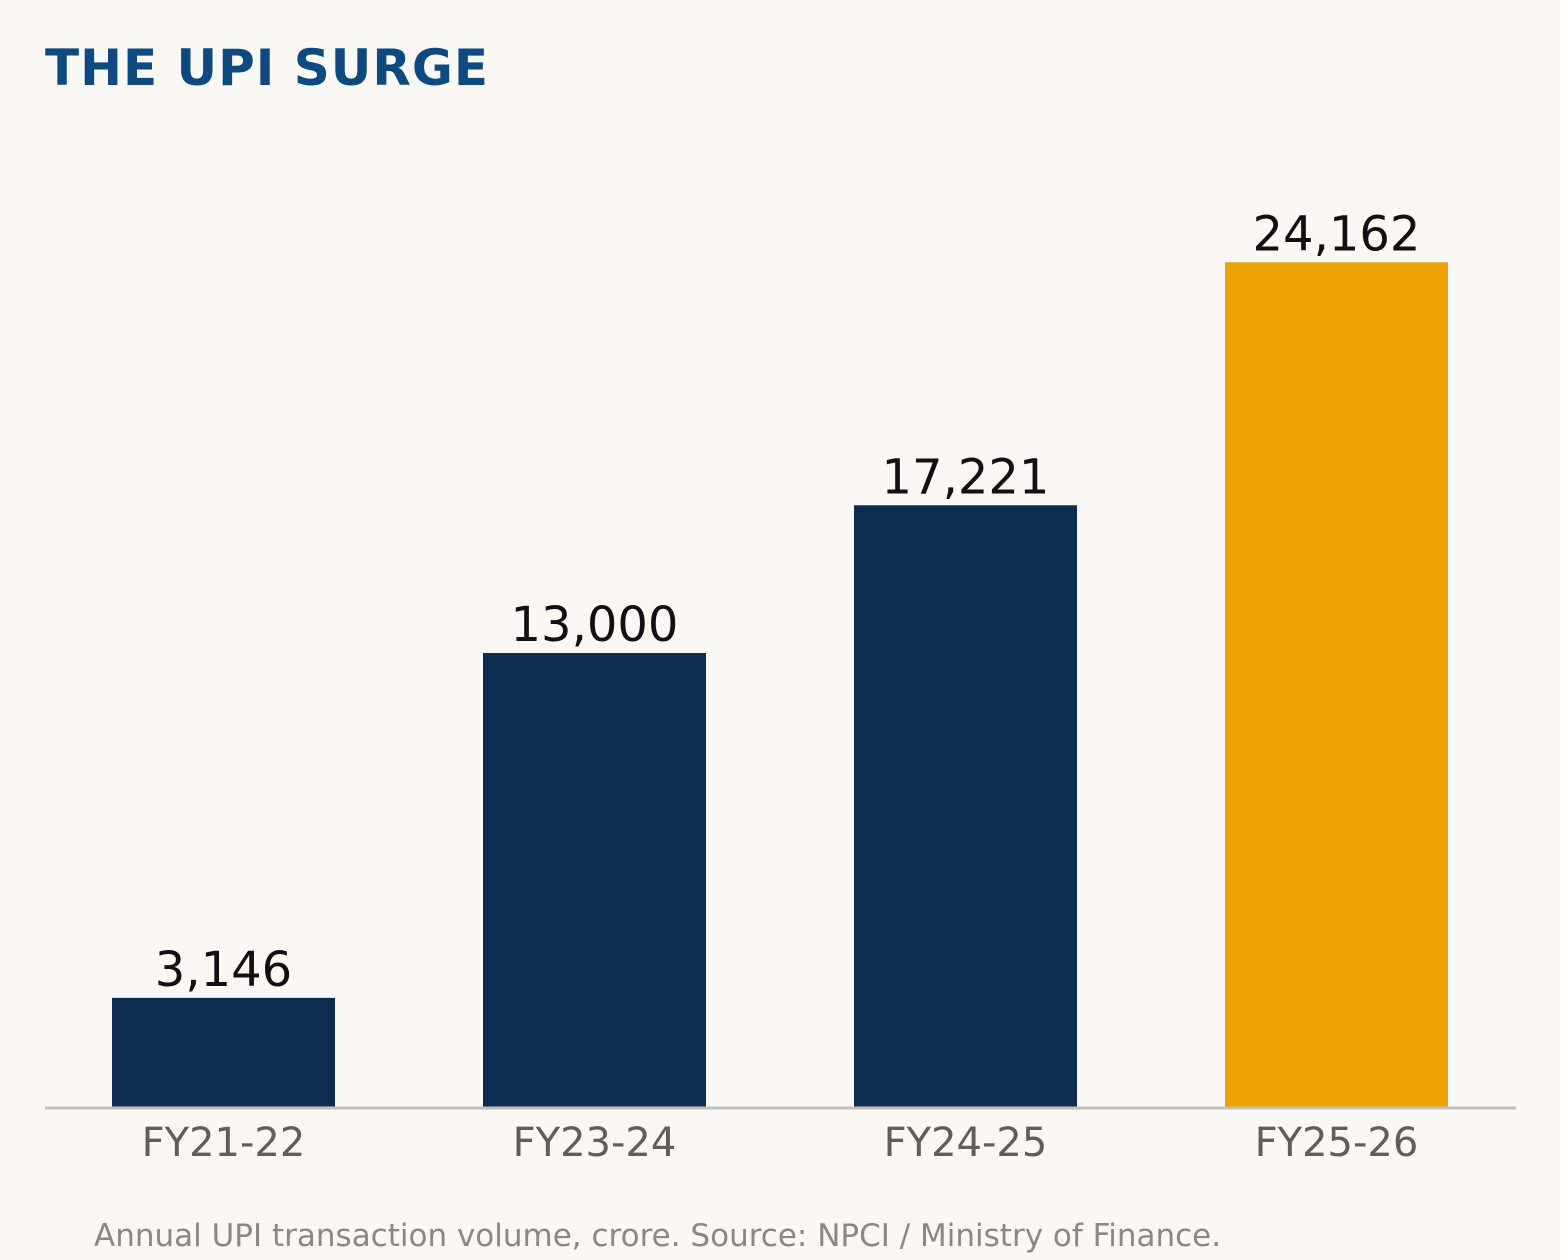 This screenshot has width=1560, height=1260. What do you see at coordinates (966, 477) in the screenshot?
I see `value-label: 17,221` at bounding box center [966, 477].